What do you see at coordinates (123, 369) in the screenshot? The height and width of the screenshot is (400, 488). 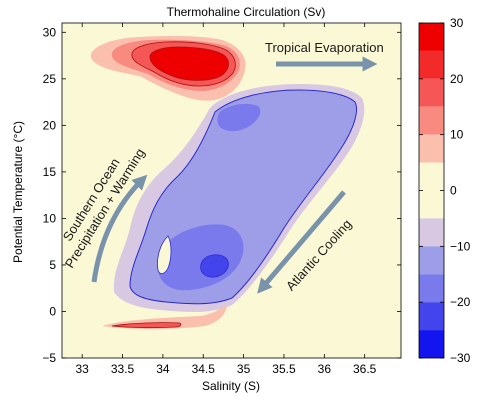 I see `x-tick-label: 33.5` at bounding box center [123, 369].